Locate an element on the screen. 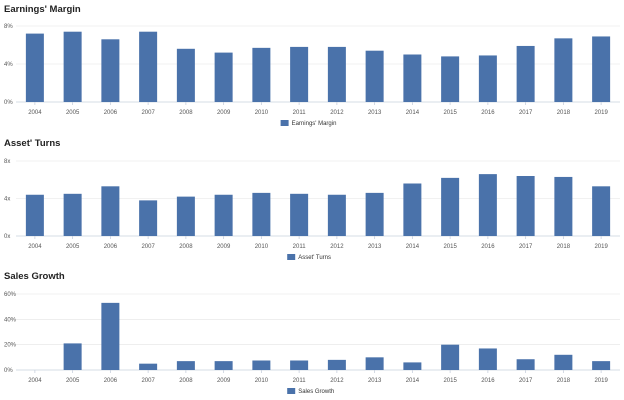  legend: Earnings' Margin is located at coordinates (308, 123).